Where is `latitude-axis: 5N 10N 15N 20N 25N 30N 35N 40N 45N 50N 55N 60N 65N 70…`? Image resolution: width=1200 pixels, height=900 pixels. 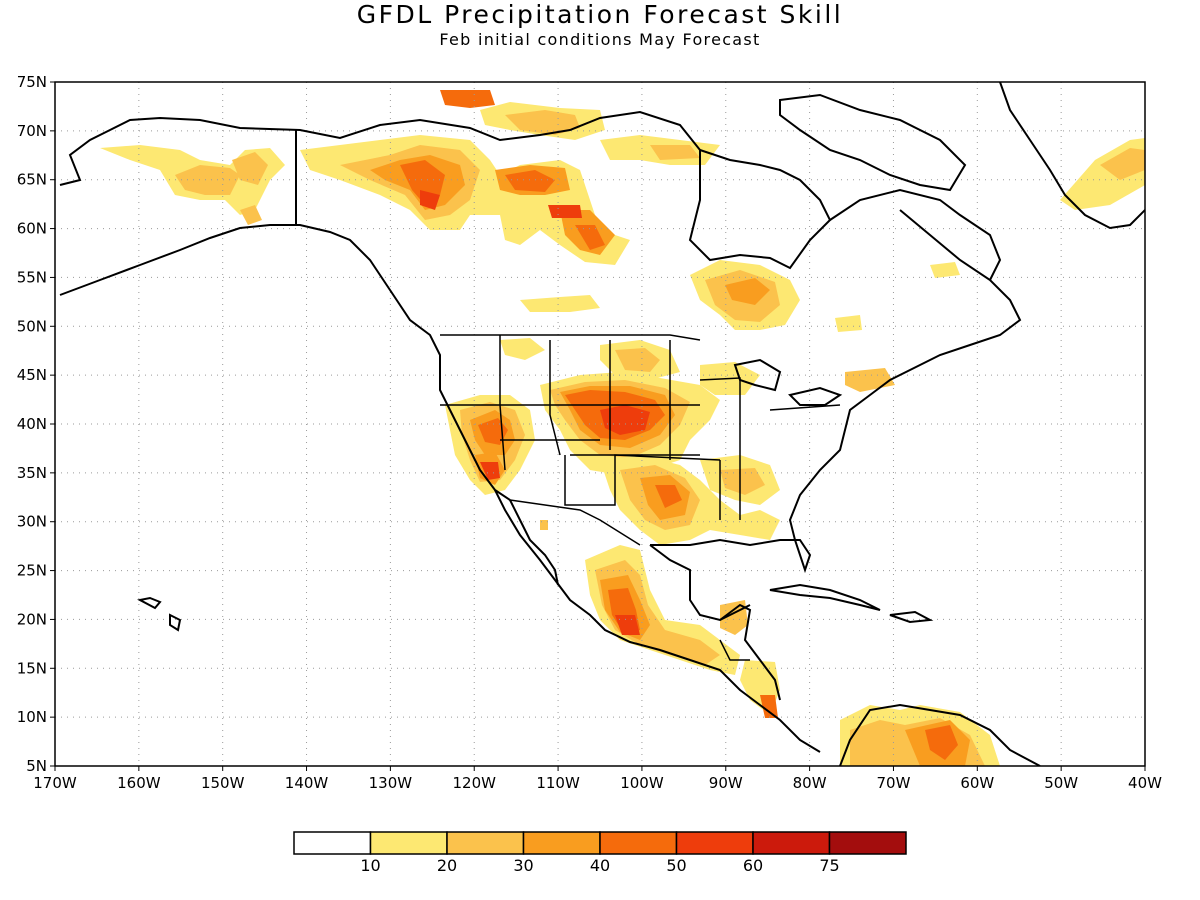 latitude-axis: 5N 10N 15N 20N 25N 30N 35N 40N 45N 50N 55N 60N 65N 70… is located at coordinates (36, 424).